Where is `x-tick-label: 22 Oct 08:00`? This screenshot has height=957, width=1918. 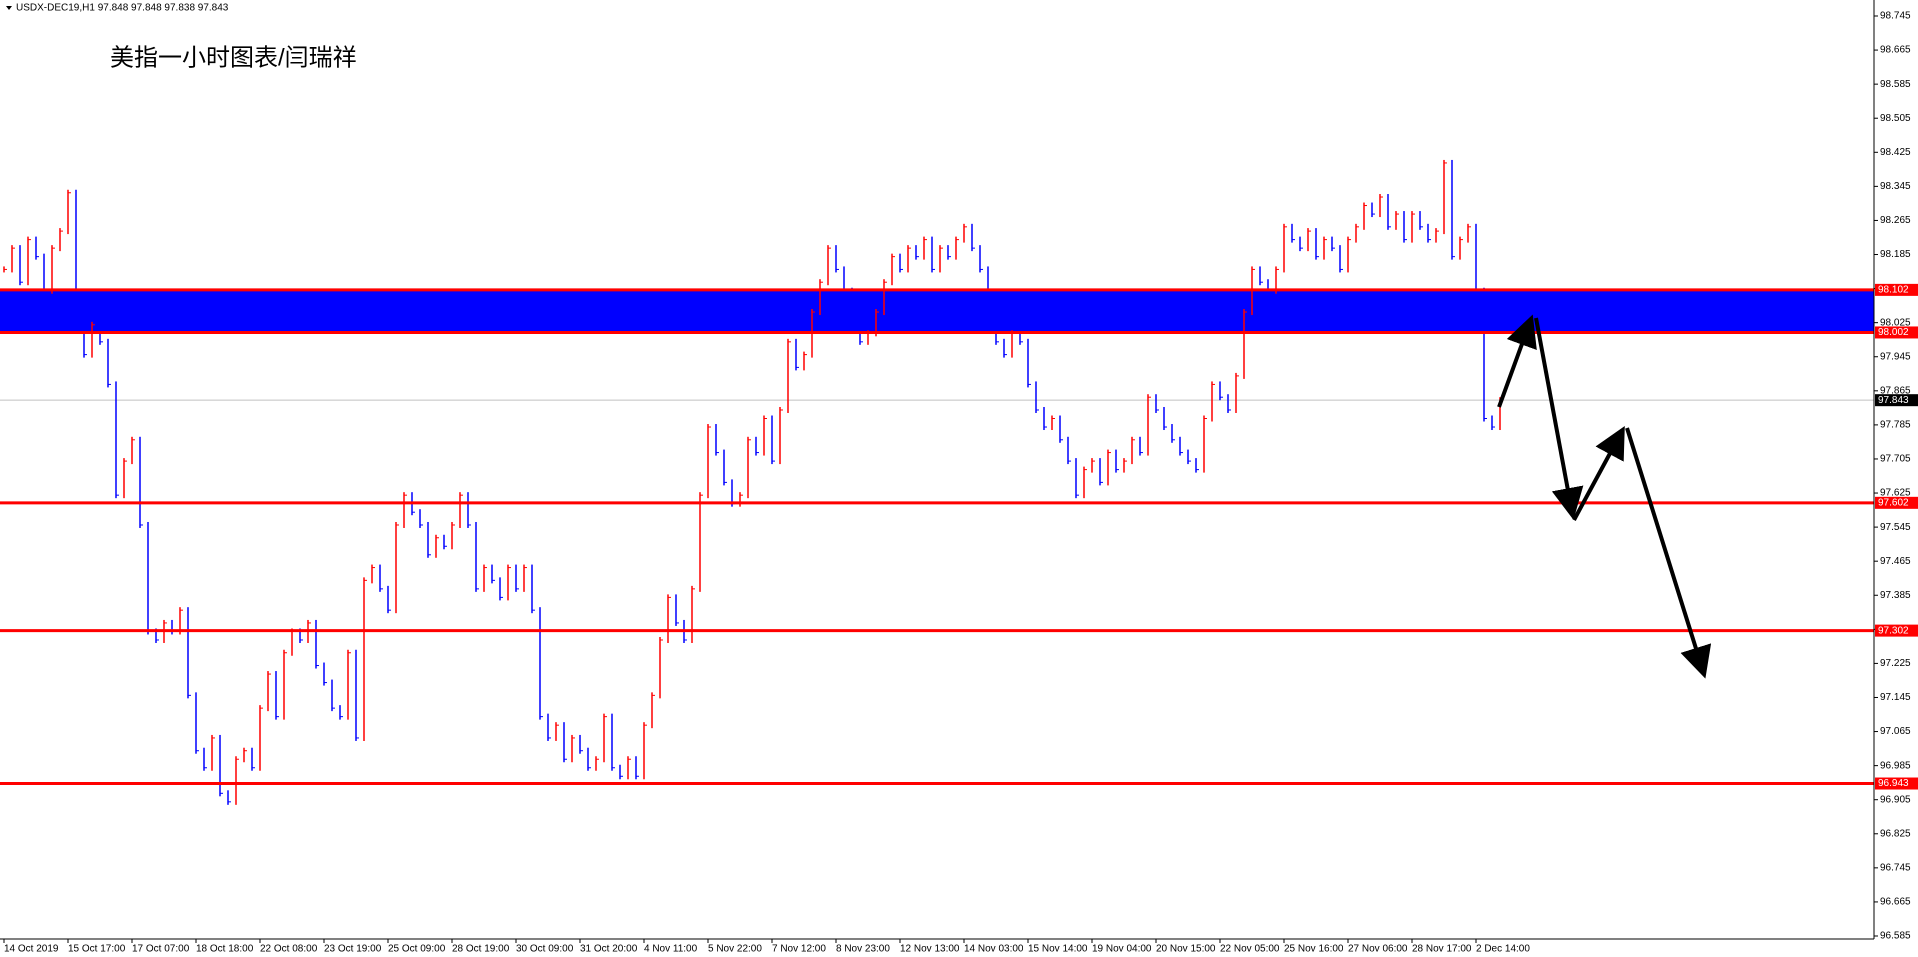 x-tick-label: 22 Oct 08:00 is located at coordinates (289, 949).